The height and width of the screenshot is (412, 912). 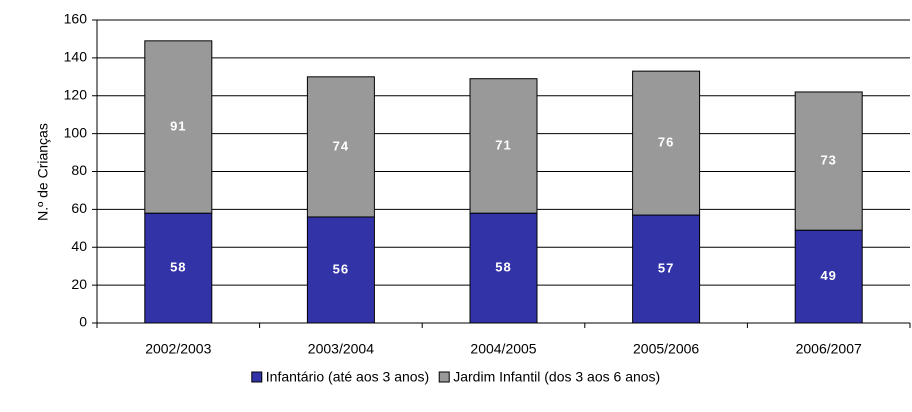 What do you see at coordinates (79, 208) in the screenshot?
I see `y-tick-label: 60` at bounding box center [79, 208].